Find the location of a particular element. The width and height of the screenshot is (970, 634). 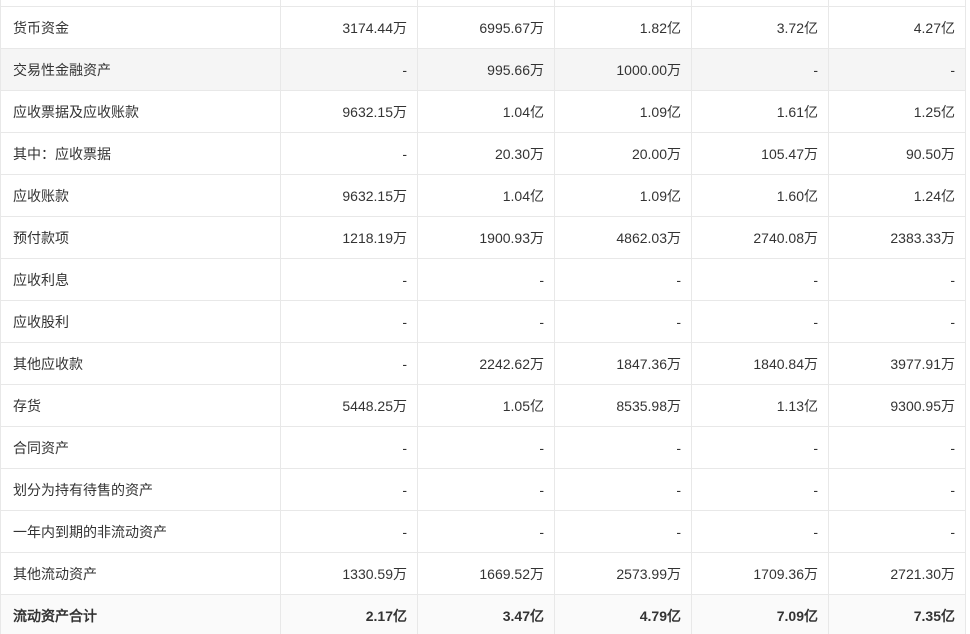

row-value: 90.50万 is located at coordinates (897, 153).